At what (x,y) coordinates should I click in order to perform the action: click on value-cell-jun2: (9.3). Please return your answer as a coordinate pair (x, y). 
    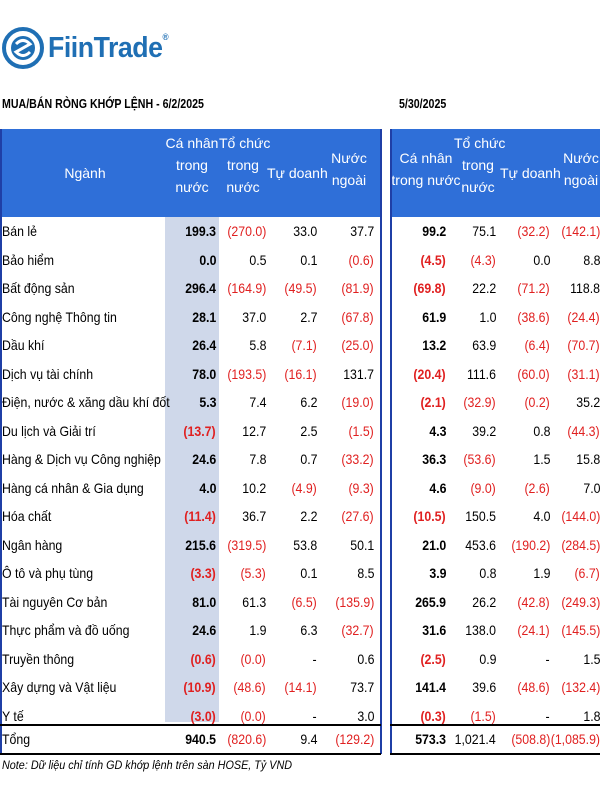
    Looking at the image, I should click on (361, 487).